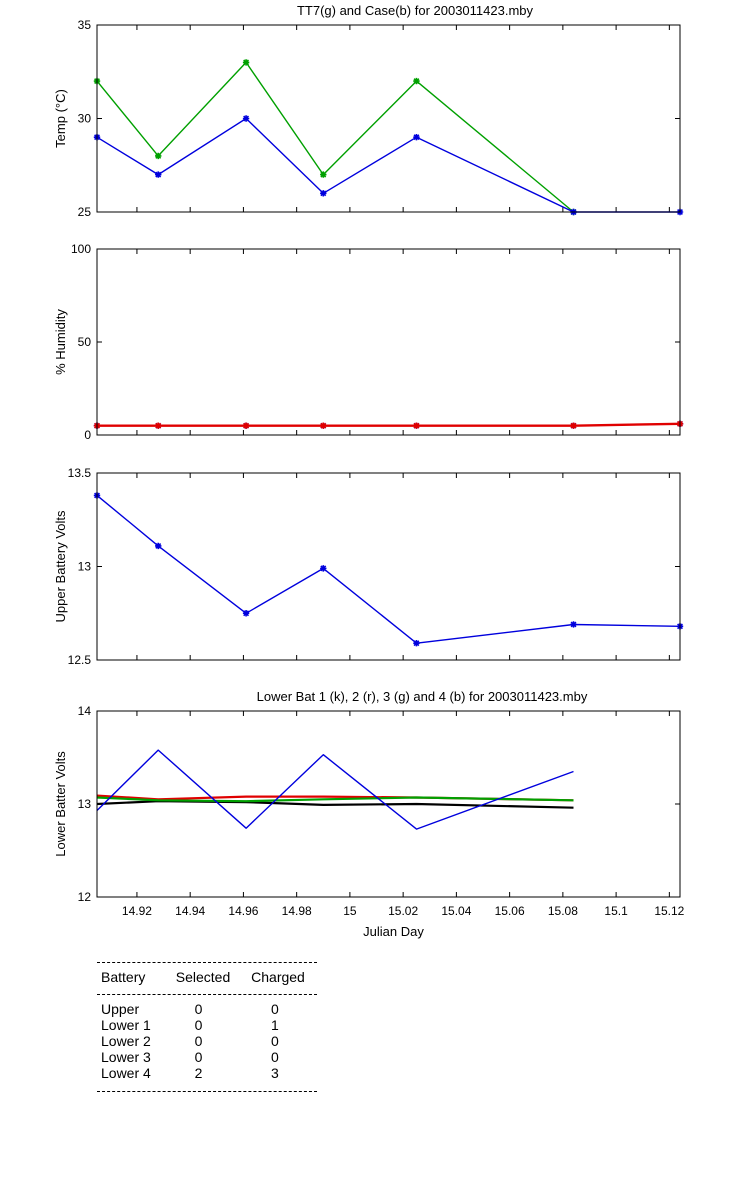 The height and width of the screenshot is (1200, 750). What do you see at coordinates (616, 911) in the screenshot?
I see `x-tick-label: 15.1` at bounding box center [616, 911].